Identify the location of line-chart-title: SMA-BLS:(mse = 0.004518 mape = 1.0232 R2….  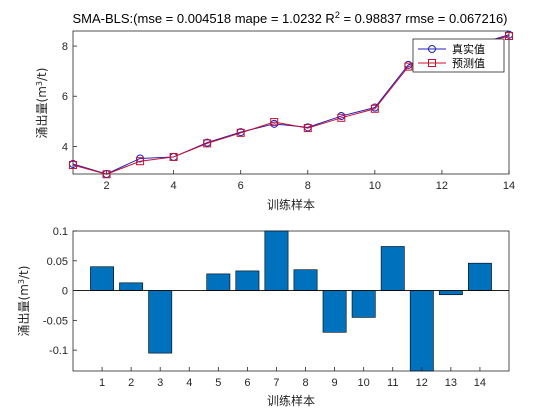
(289, 18).